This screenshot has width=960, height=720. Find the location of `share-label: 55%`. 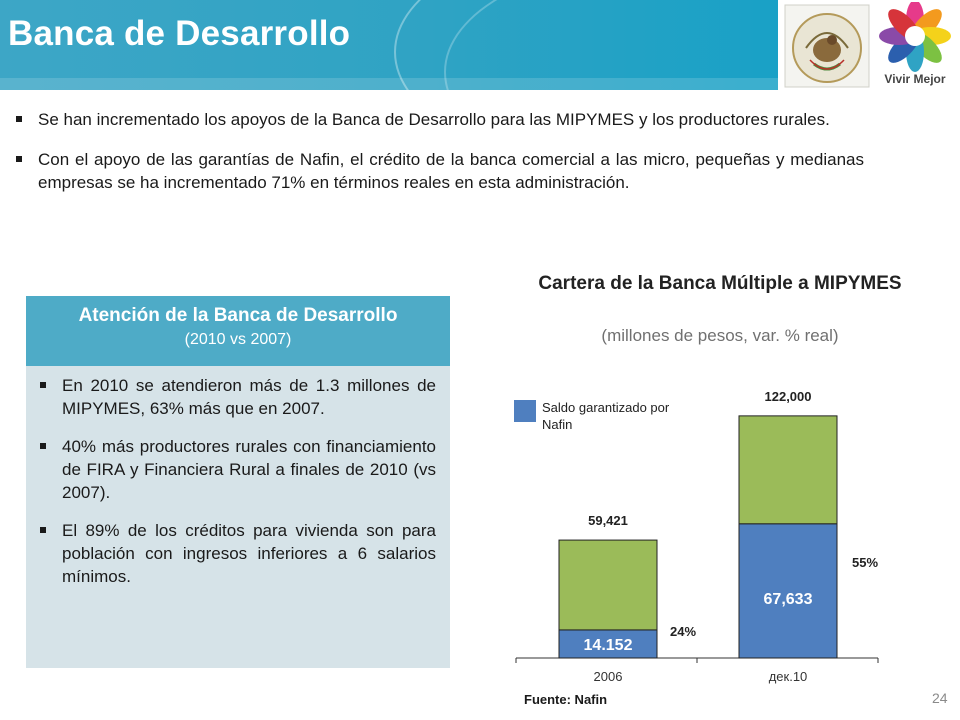

share-label: 55% is located at coordinates (865, 562).